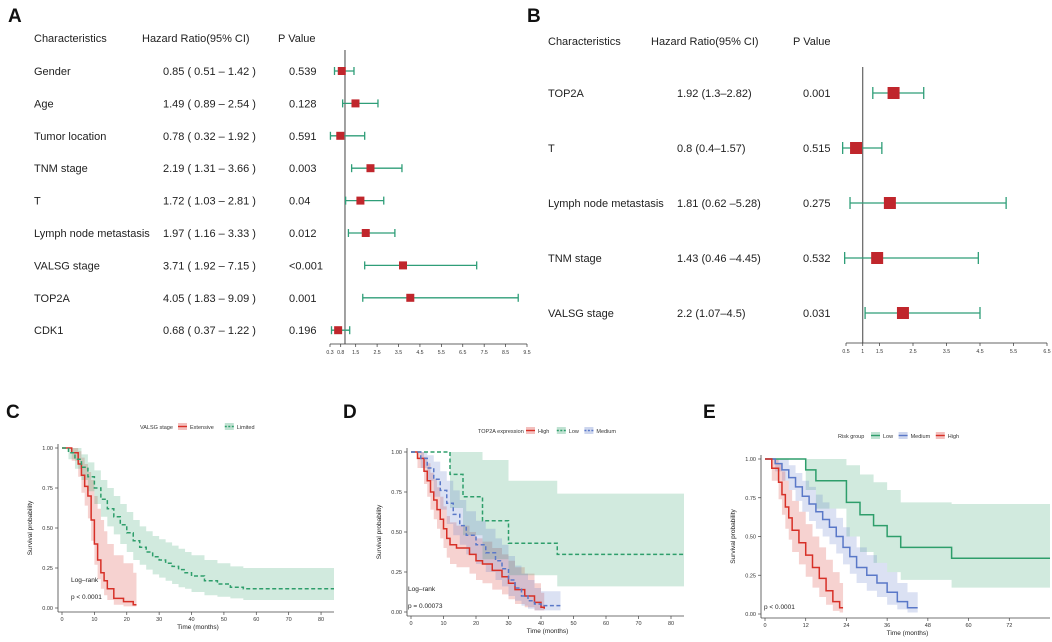  What do you see at coordinates (303, 299) in the screenshot?
I see `row-p-value: 0.001` at bounding box center [303, 299].